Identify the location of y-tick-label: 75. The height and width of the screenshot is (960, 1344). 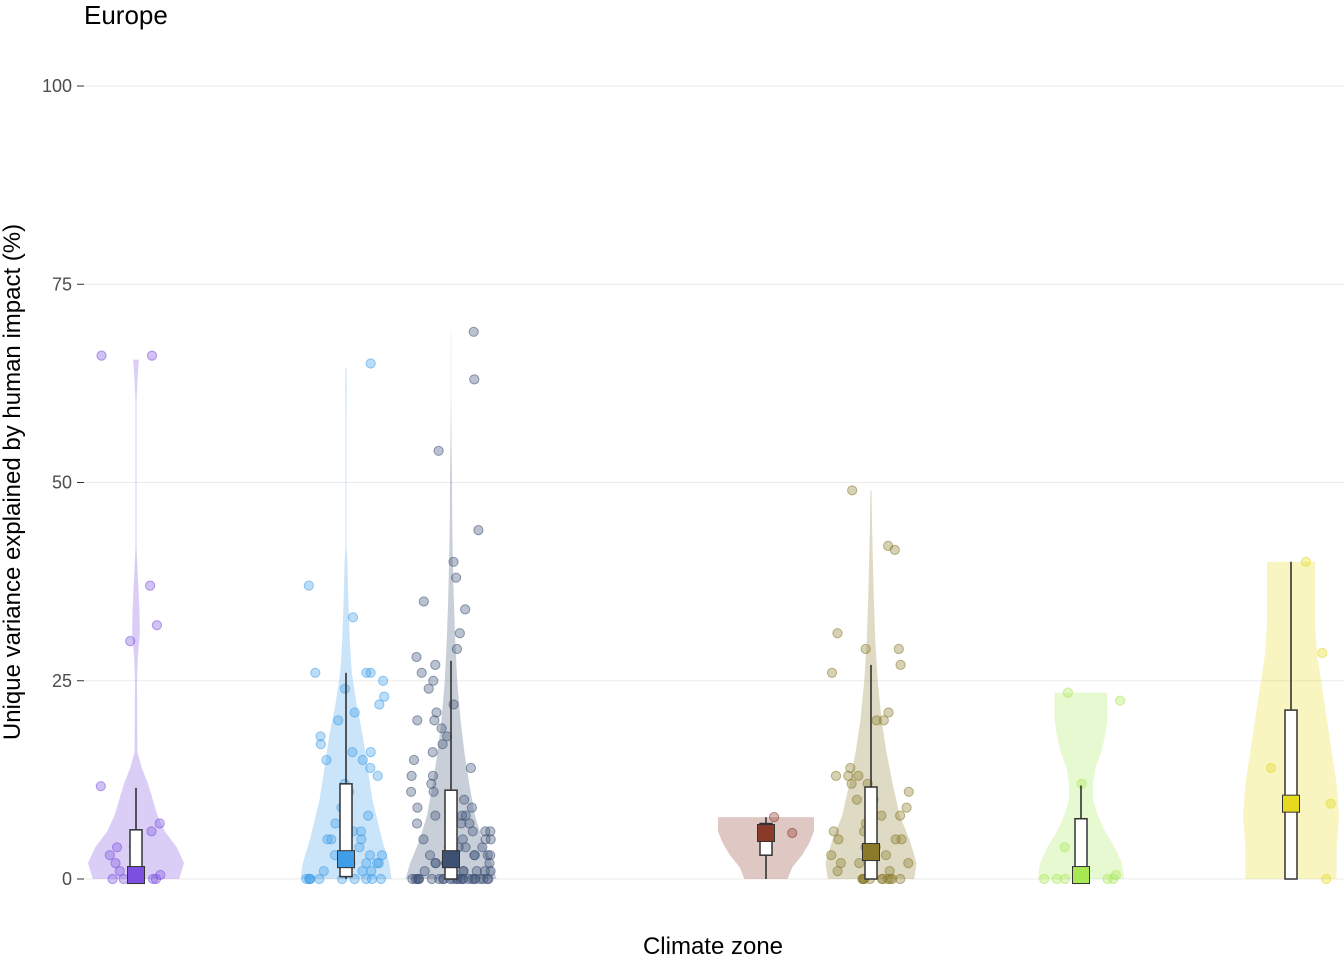
(62, 284).